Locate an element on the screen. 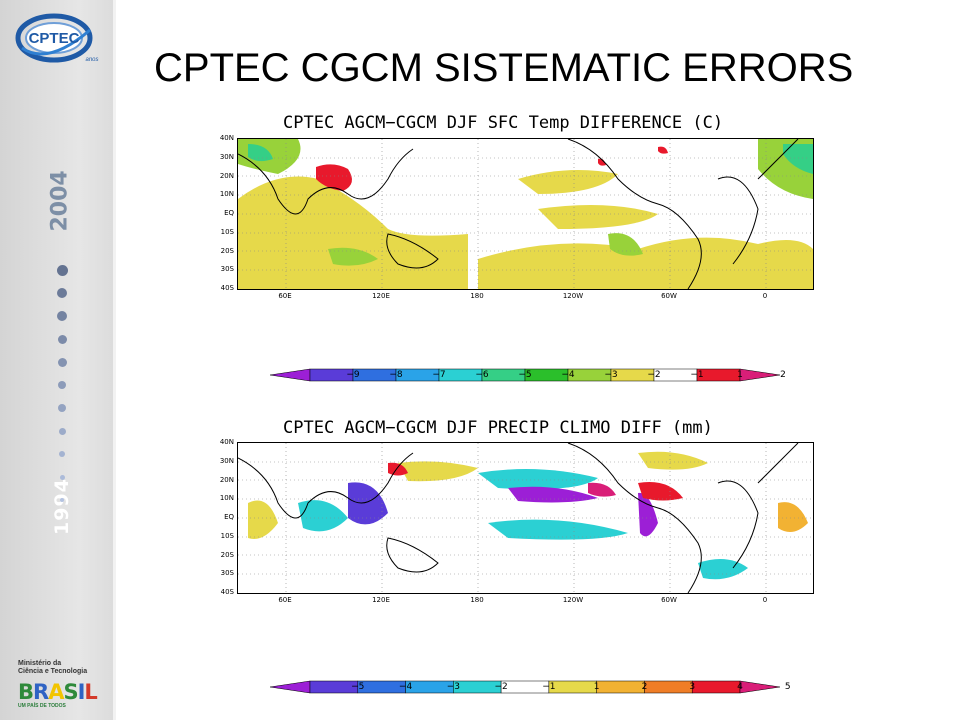 Image resolution: width=960 pixels, height=720 pixels. colorbar-tick-label: 5 is located at coordinates (787, 687).